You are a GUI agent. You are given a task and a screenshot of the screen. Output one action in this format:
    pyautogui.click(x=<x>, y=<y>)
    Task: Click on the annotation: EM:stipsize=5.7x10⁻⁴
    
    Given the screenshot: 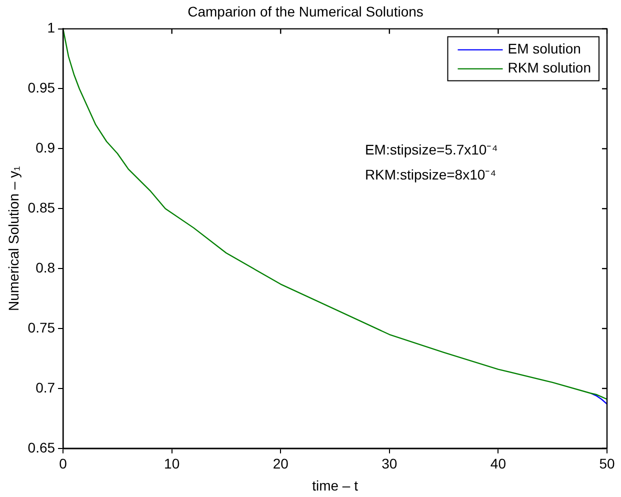 What is the action you would take?
    pyautogui.click(x=431, y=150)
    